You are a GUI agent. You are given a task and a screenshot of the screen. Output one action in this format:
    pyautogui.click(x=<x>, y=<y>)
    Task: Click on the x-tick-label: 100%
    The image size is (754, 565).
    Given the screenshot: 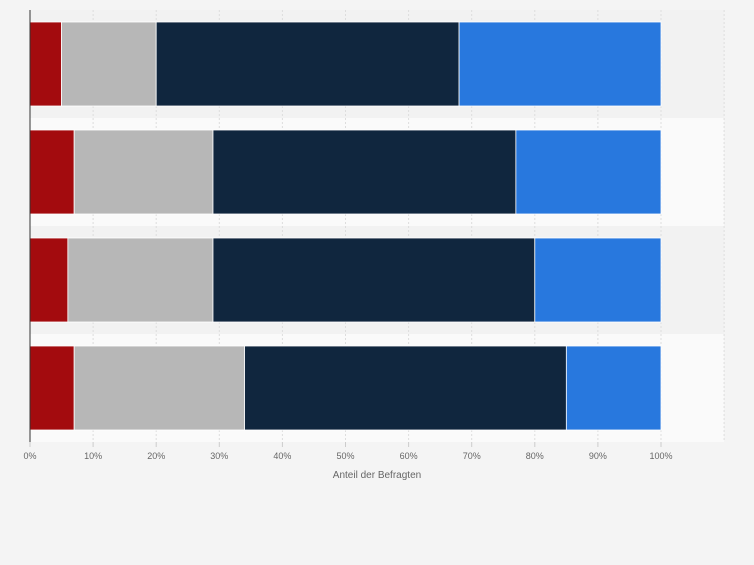 What is the action you would take?
    pyautogui.click(x=660, y=456)
    